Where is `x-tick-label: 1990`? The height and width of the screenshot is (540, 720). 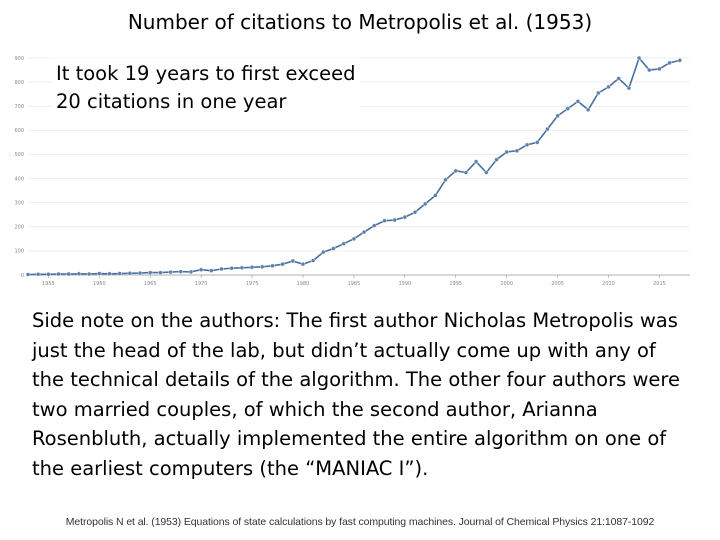
x-tick-label: 1990 is located at coordinates (404, 284).